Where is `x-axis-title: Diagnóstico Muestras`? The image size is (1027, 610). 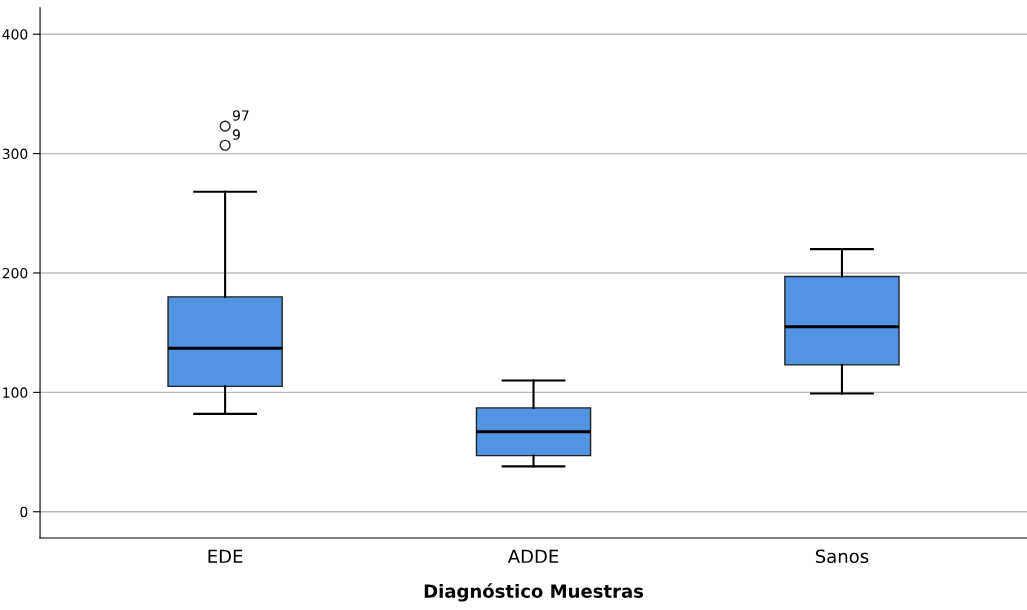
x-axis-title: Diagnóstico Muestras is located at coordinates (534, 592).